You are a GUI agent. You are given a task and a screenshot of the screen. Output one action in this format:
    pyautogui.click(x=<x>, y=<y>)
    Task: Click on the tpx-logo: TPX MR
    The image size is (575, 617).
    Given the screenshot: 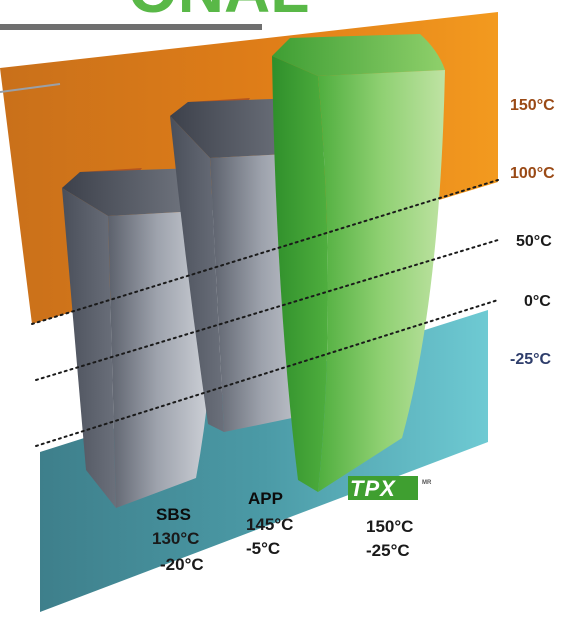 What is the action you would take?
    pyautogui.click(x=390, y=488)
    